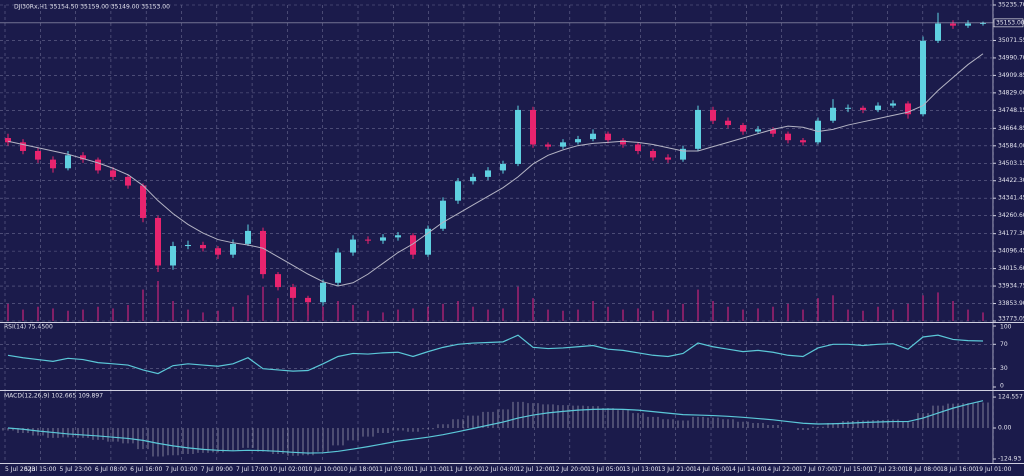 The image size is (1024, 476). I want to click on macd-signal, so click(495, 427).